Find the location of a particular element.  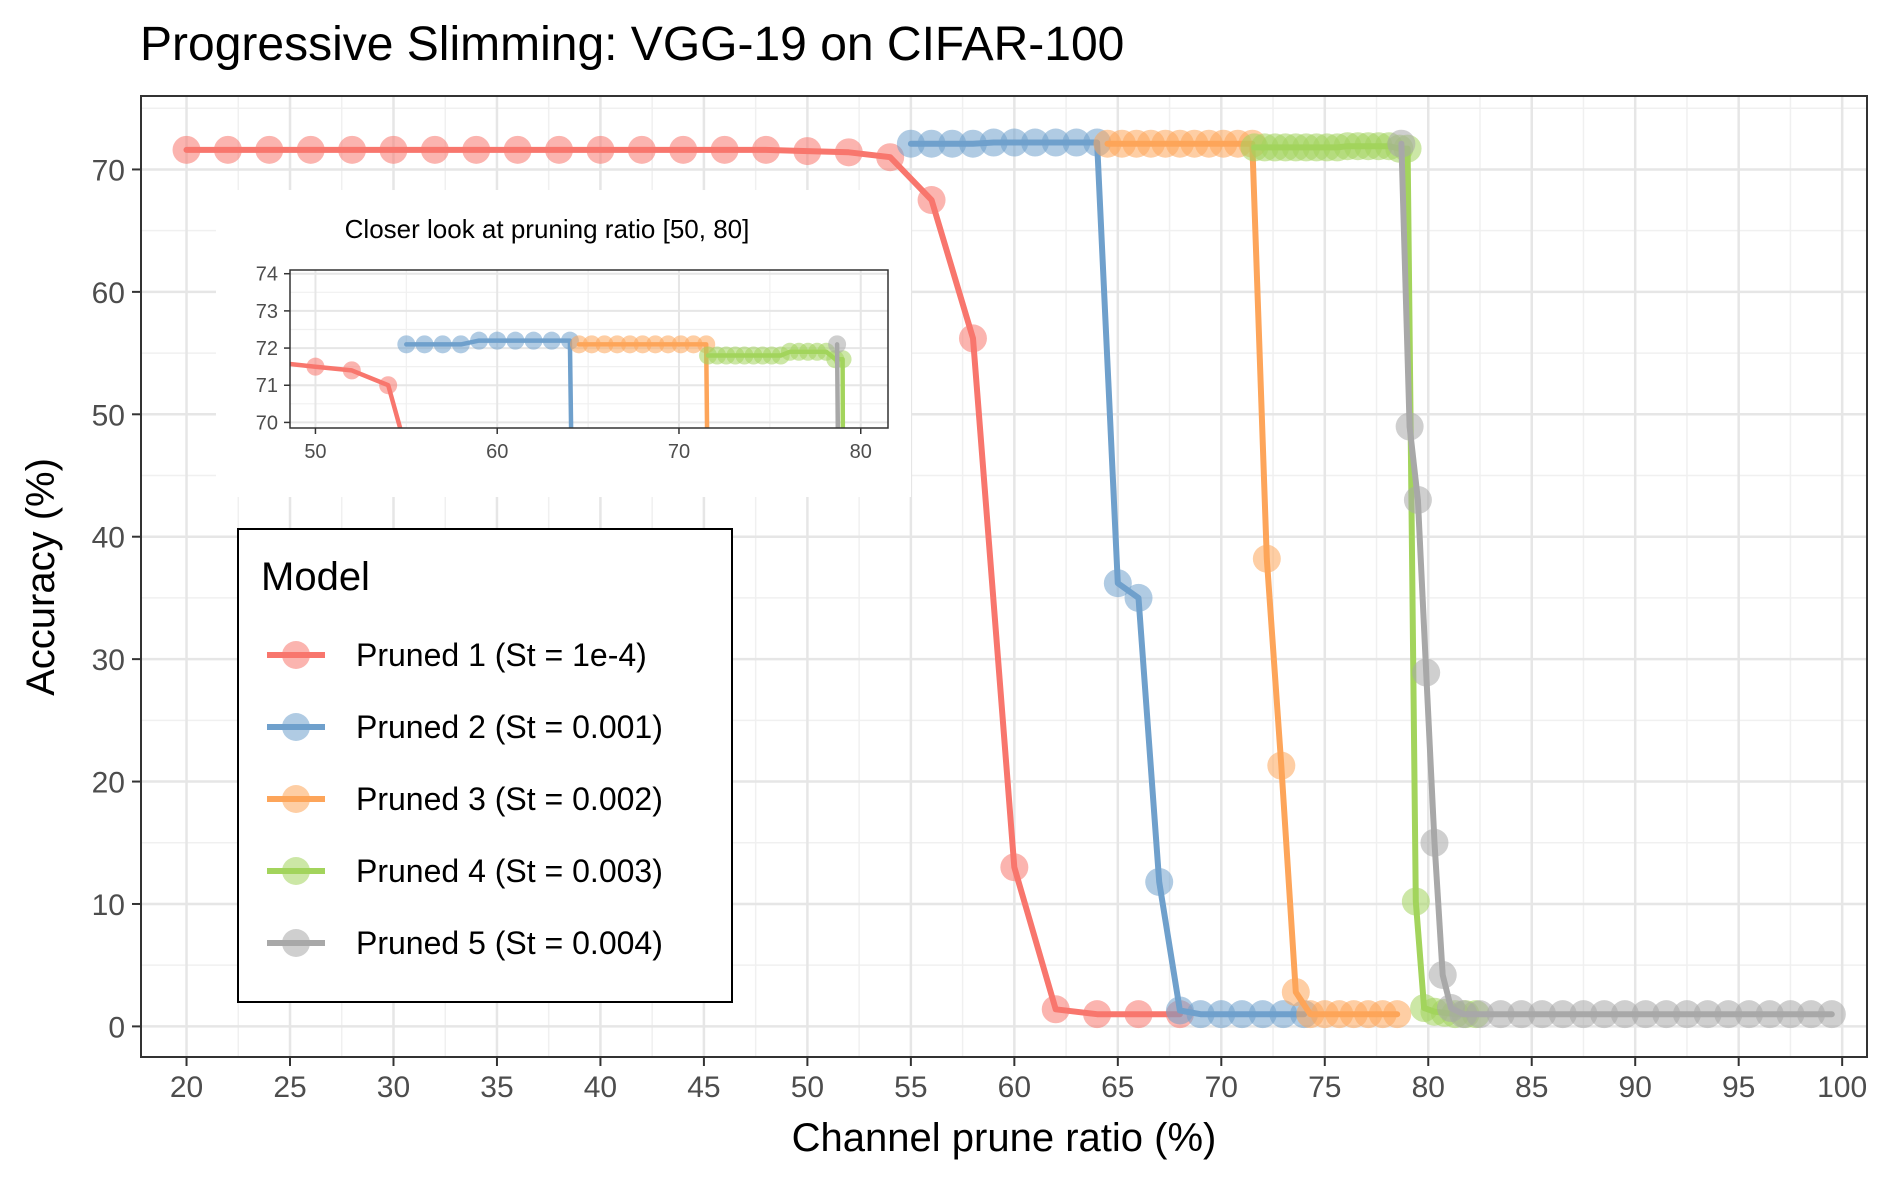

x-tick-label: 65 is located at coordinates (1117, 1087).